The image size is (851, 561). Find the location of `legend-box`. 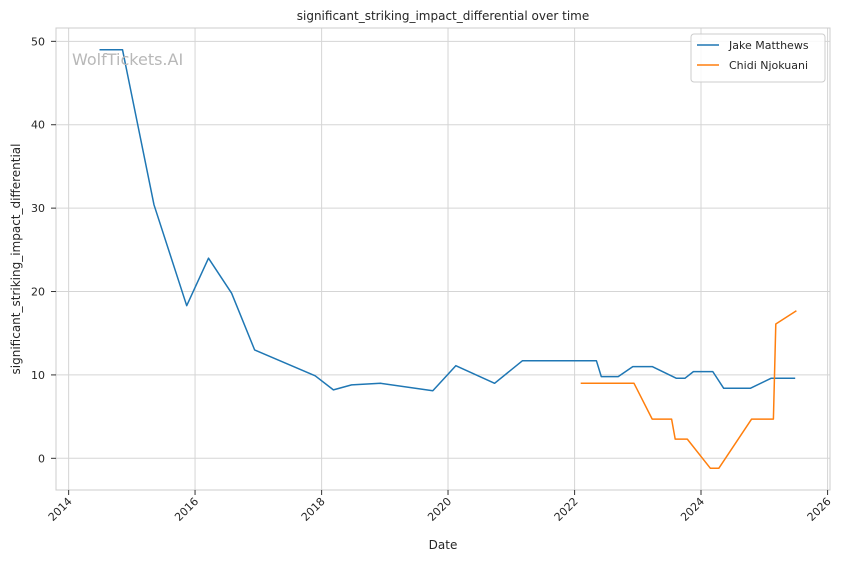

legend-box is located at coordinates (758, 58).